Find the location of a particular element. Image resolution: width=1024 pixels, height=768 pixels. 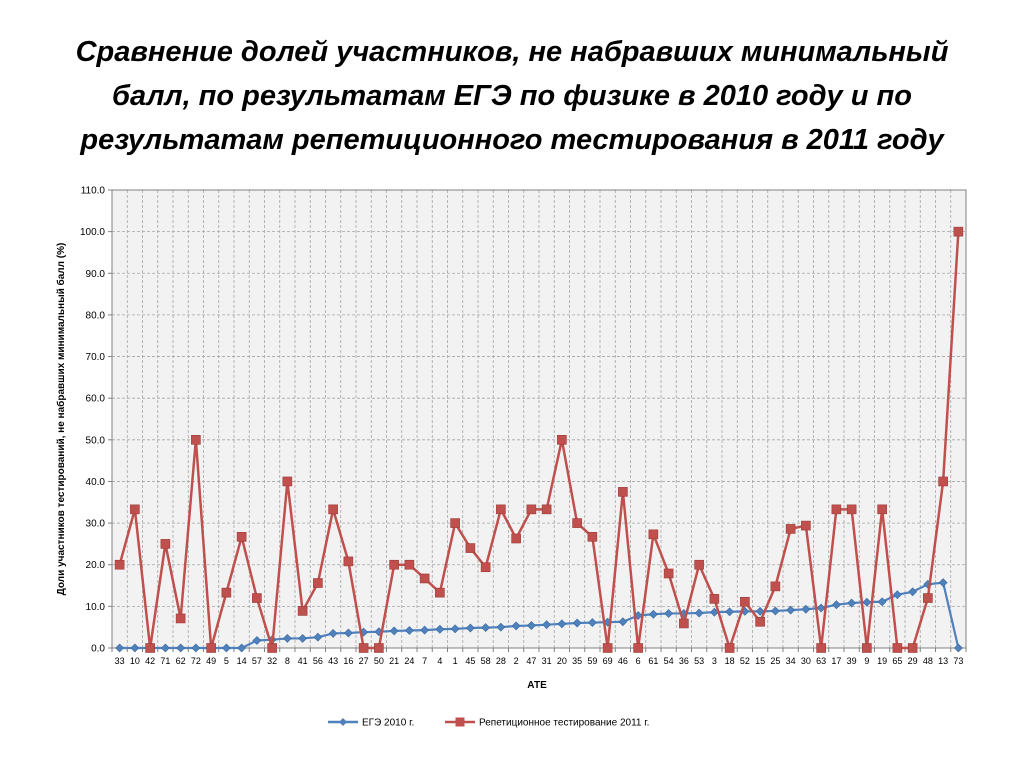

x-tick-label: 17 is located at coordinates (836, 661).